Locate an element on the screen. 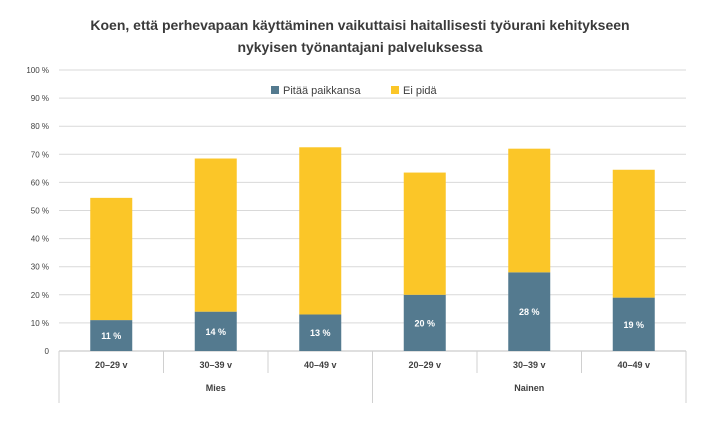 The height and width of the screenshot is (434, 720). legend-label: Ei pidä is located at coordinates (420, 91).